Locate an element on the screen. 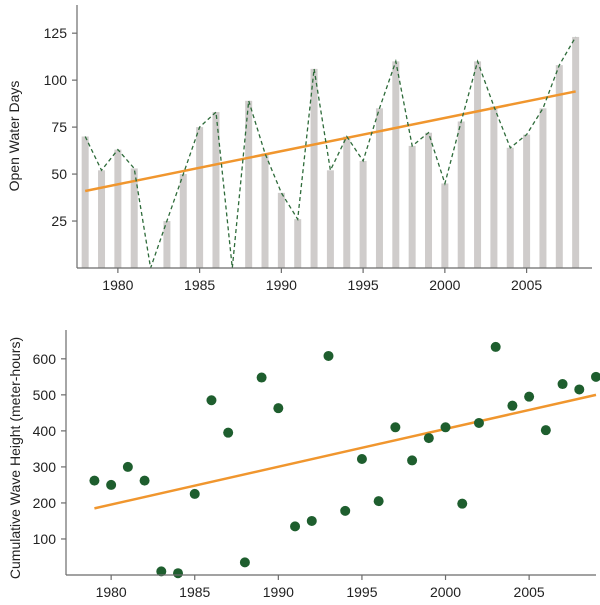 The height and width of the screenshot is (605, 600). bottom-y-ticks: 100 200 300 400 500 600 is located at coordinates (49, 449).